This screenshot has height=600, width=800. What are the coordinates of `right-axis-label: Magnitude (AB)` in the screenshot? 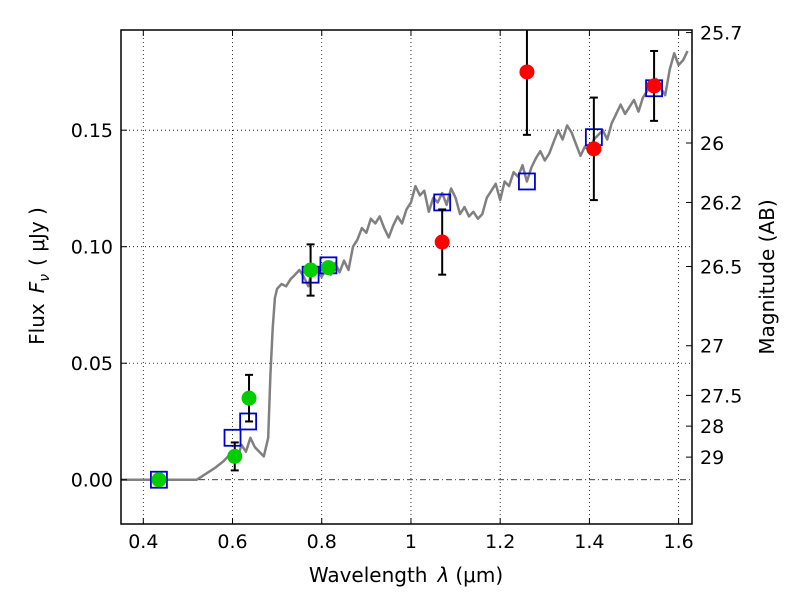 It's located at (767, 276).